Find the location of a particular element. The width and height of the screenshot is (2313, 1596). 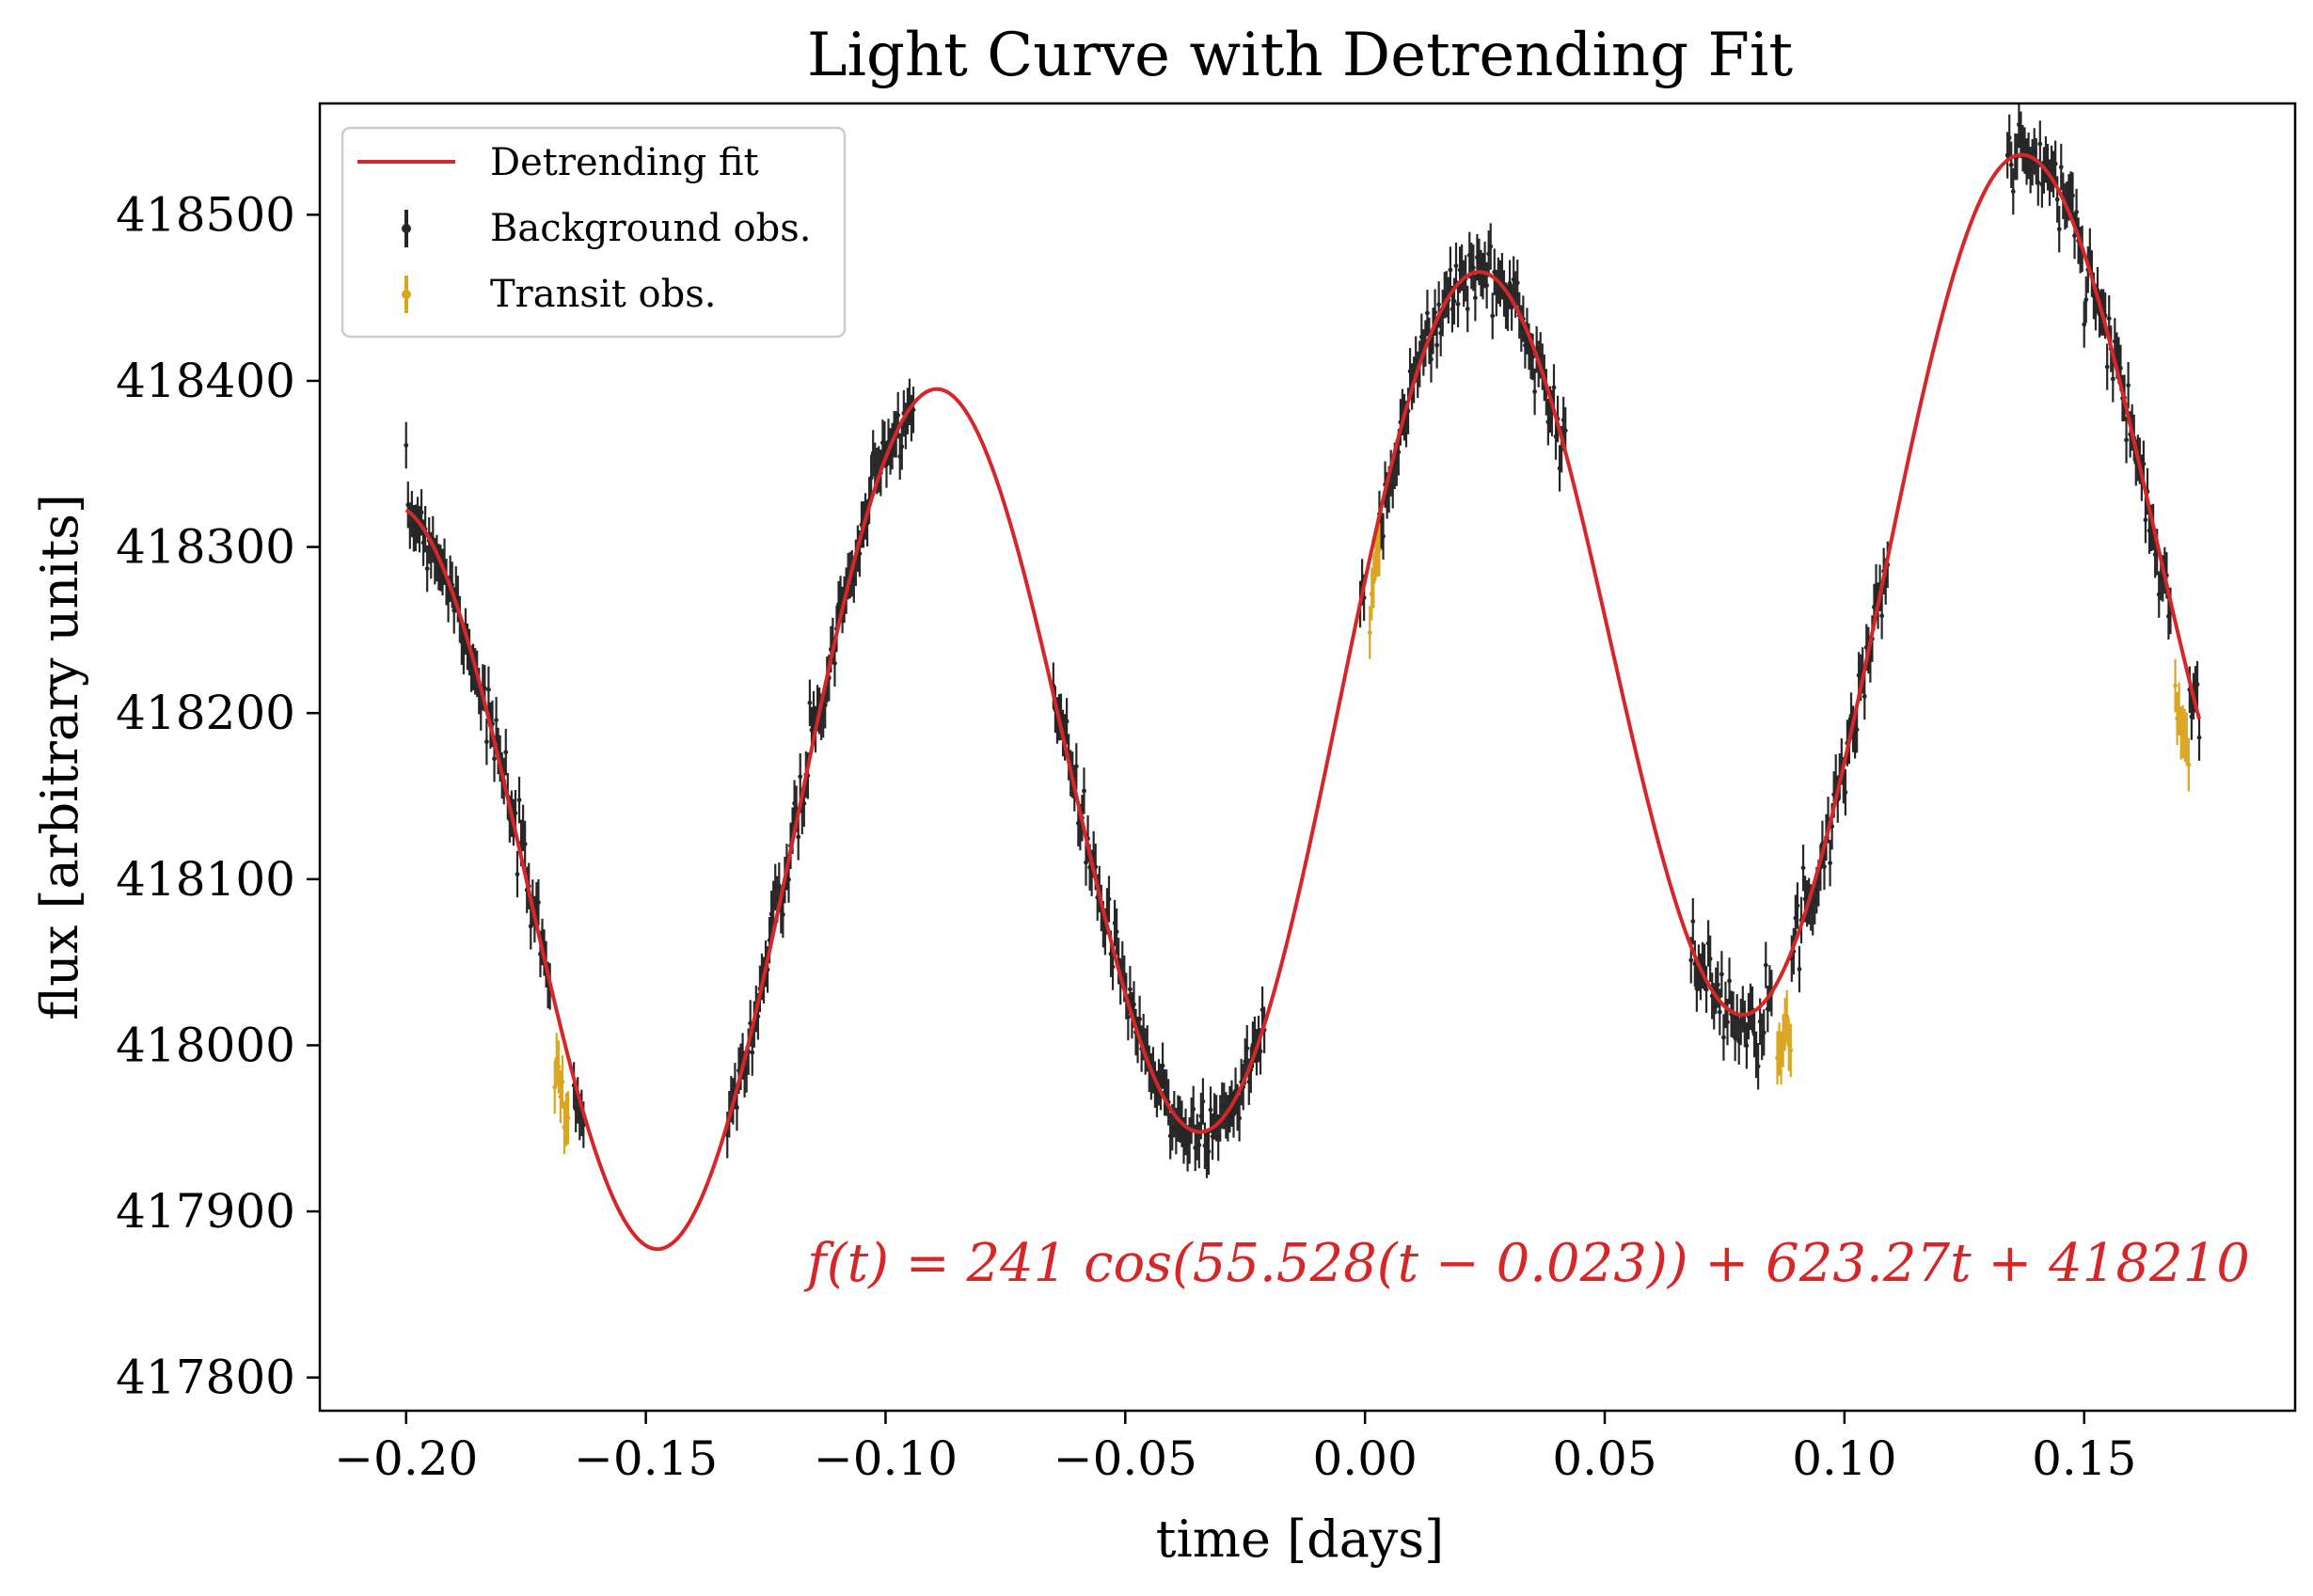

y-axis-label: flux [arbitrary units] is located at coordinates (59, 757).